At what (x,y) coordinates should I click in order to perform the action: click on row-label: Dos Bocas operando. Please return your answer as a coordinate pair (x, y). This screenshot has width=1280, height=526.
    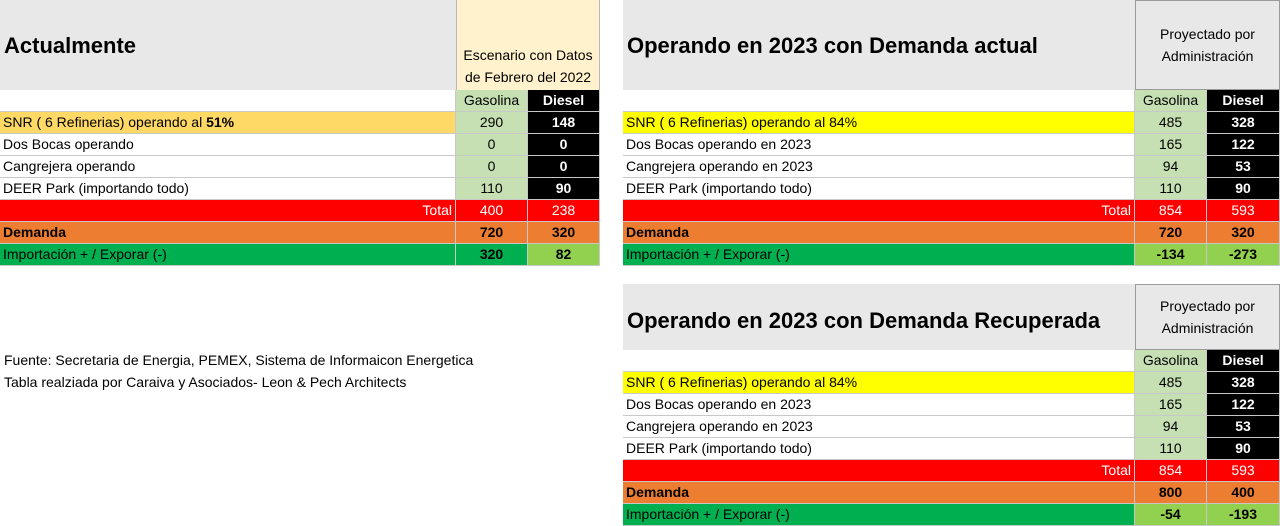
    Looking at the image, I should click on (228, 145).